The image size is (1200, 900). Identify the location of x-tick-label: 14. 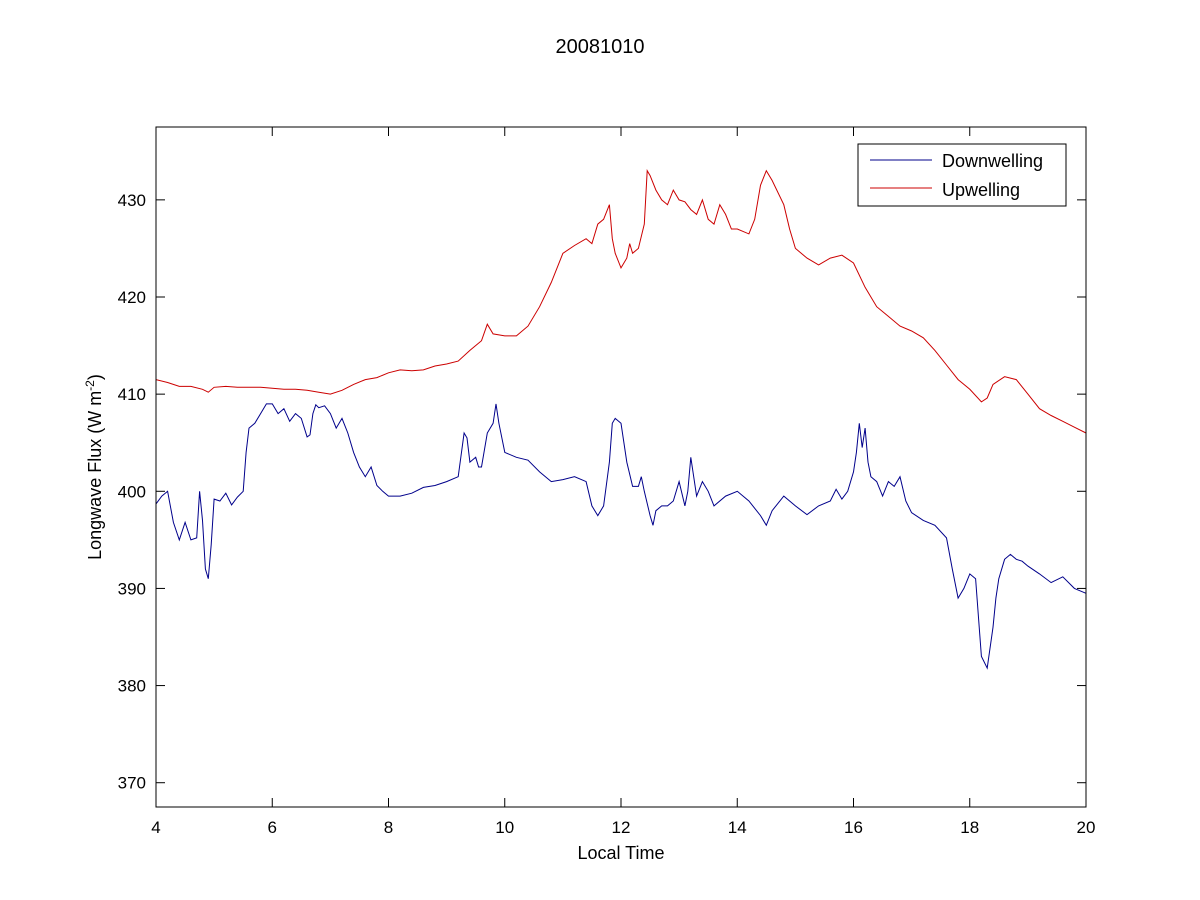
(737, 827).